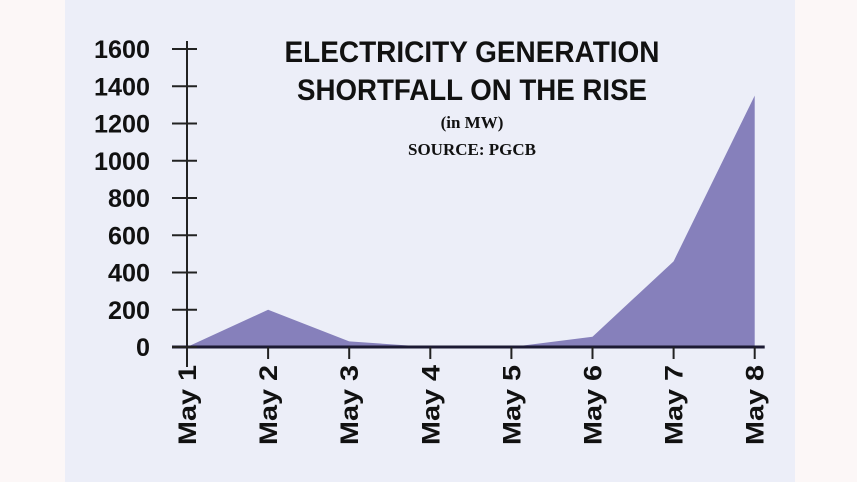 The image size is (857, 482). I want to click on chart-title-line-2: SHORTFALL ON THE RISE, so click(472, 90).